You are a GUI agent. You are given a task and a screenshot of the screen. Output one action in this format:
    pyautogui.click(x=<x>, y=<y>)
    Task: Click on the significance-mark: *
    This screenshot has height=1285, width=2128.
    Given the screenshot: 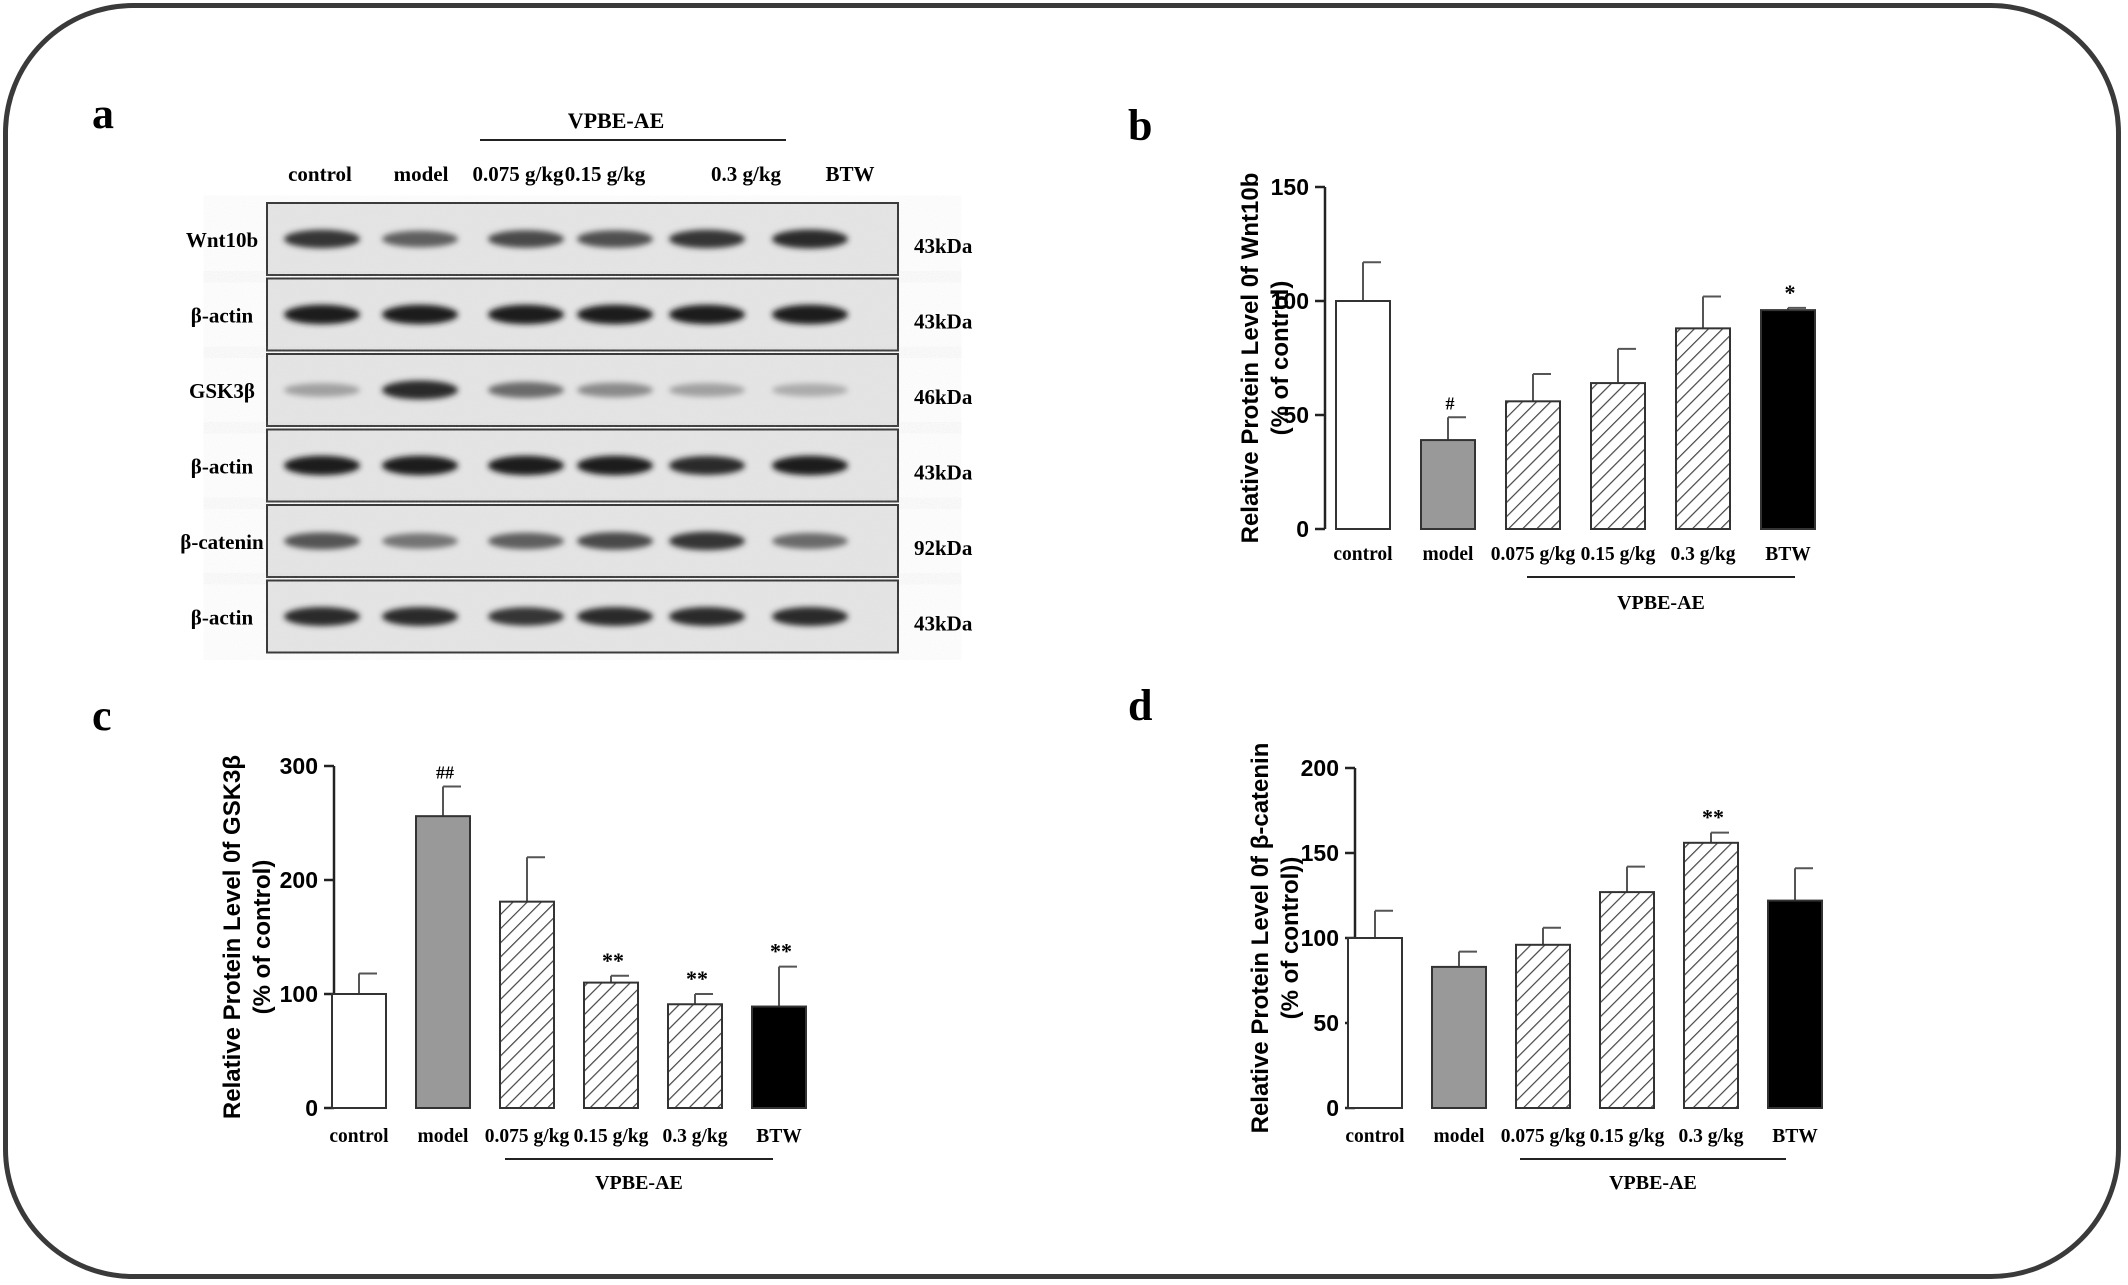 What is the action you would take?
    pyautogui.click(x=1790, y=292)
    